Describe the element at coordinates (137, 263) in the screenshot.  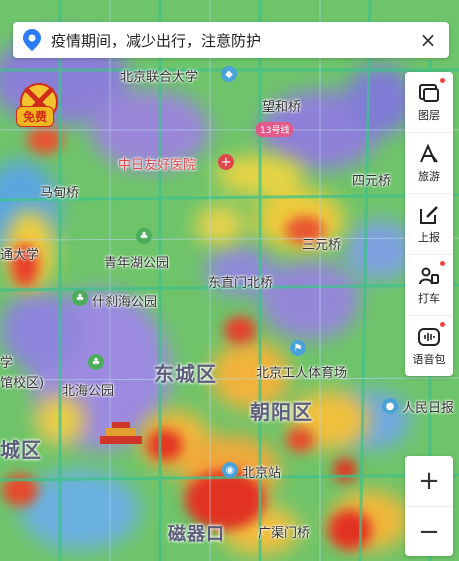
I see `label-qingnianhu: 青年湖公园` at that location.